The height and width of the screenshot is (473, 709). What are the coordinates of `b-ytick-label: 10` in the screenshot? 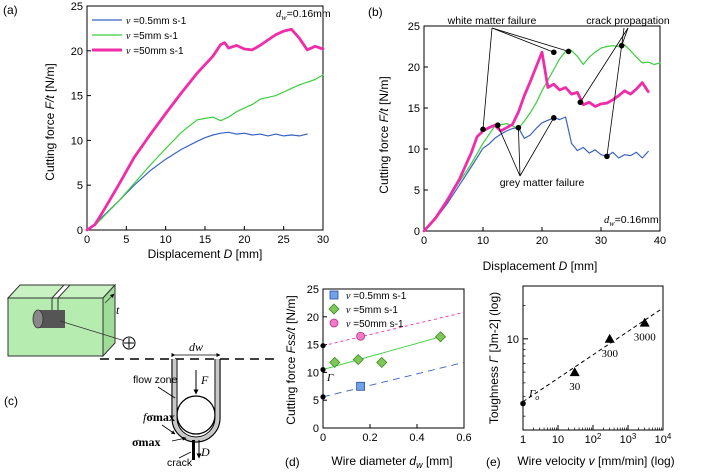 It's located at (414, 150).